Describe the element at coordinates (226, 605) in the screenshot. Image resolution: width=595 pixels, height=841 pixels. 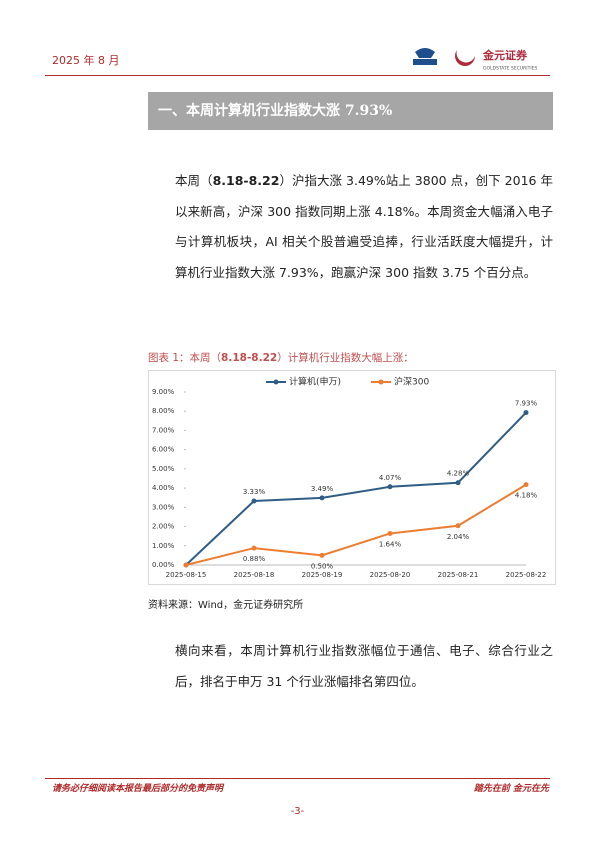
I see `source-note: 资料来源：Wind，金元证券研究所` at that location.